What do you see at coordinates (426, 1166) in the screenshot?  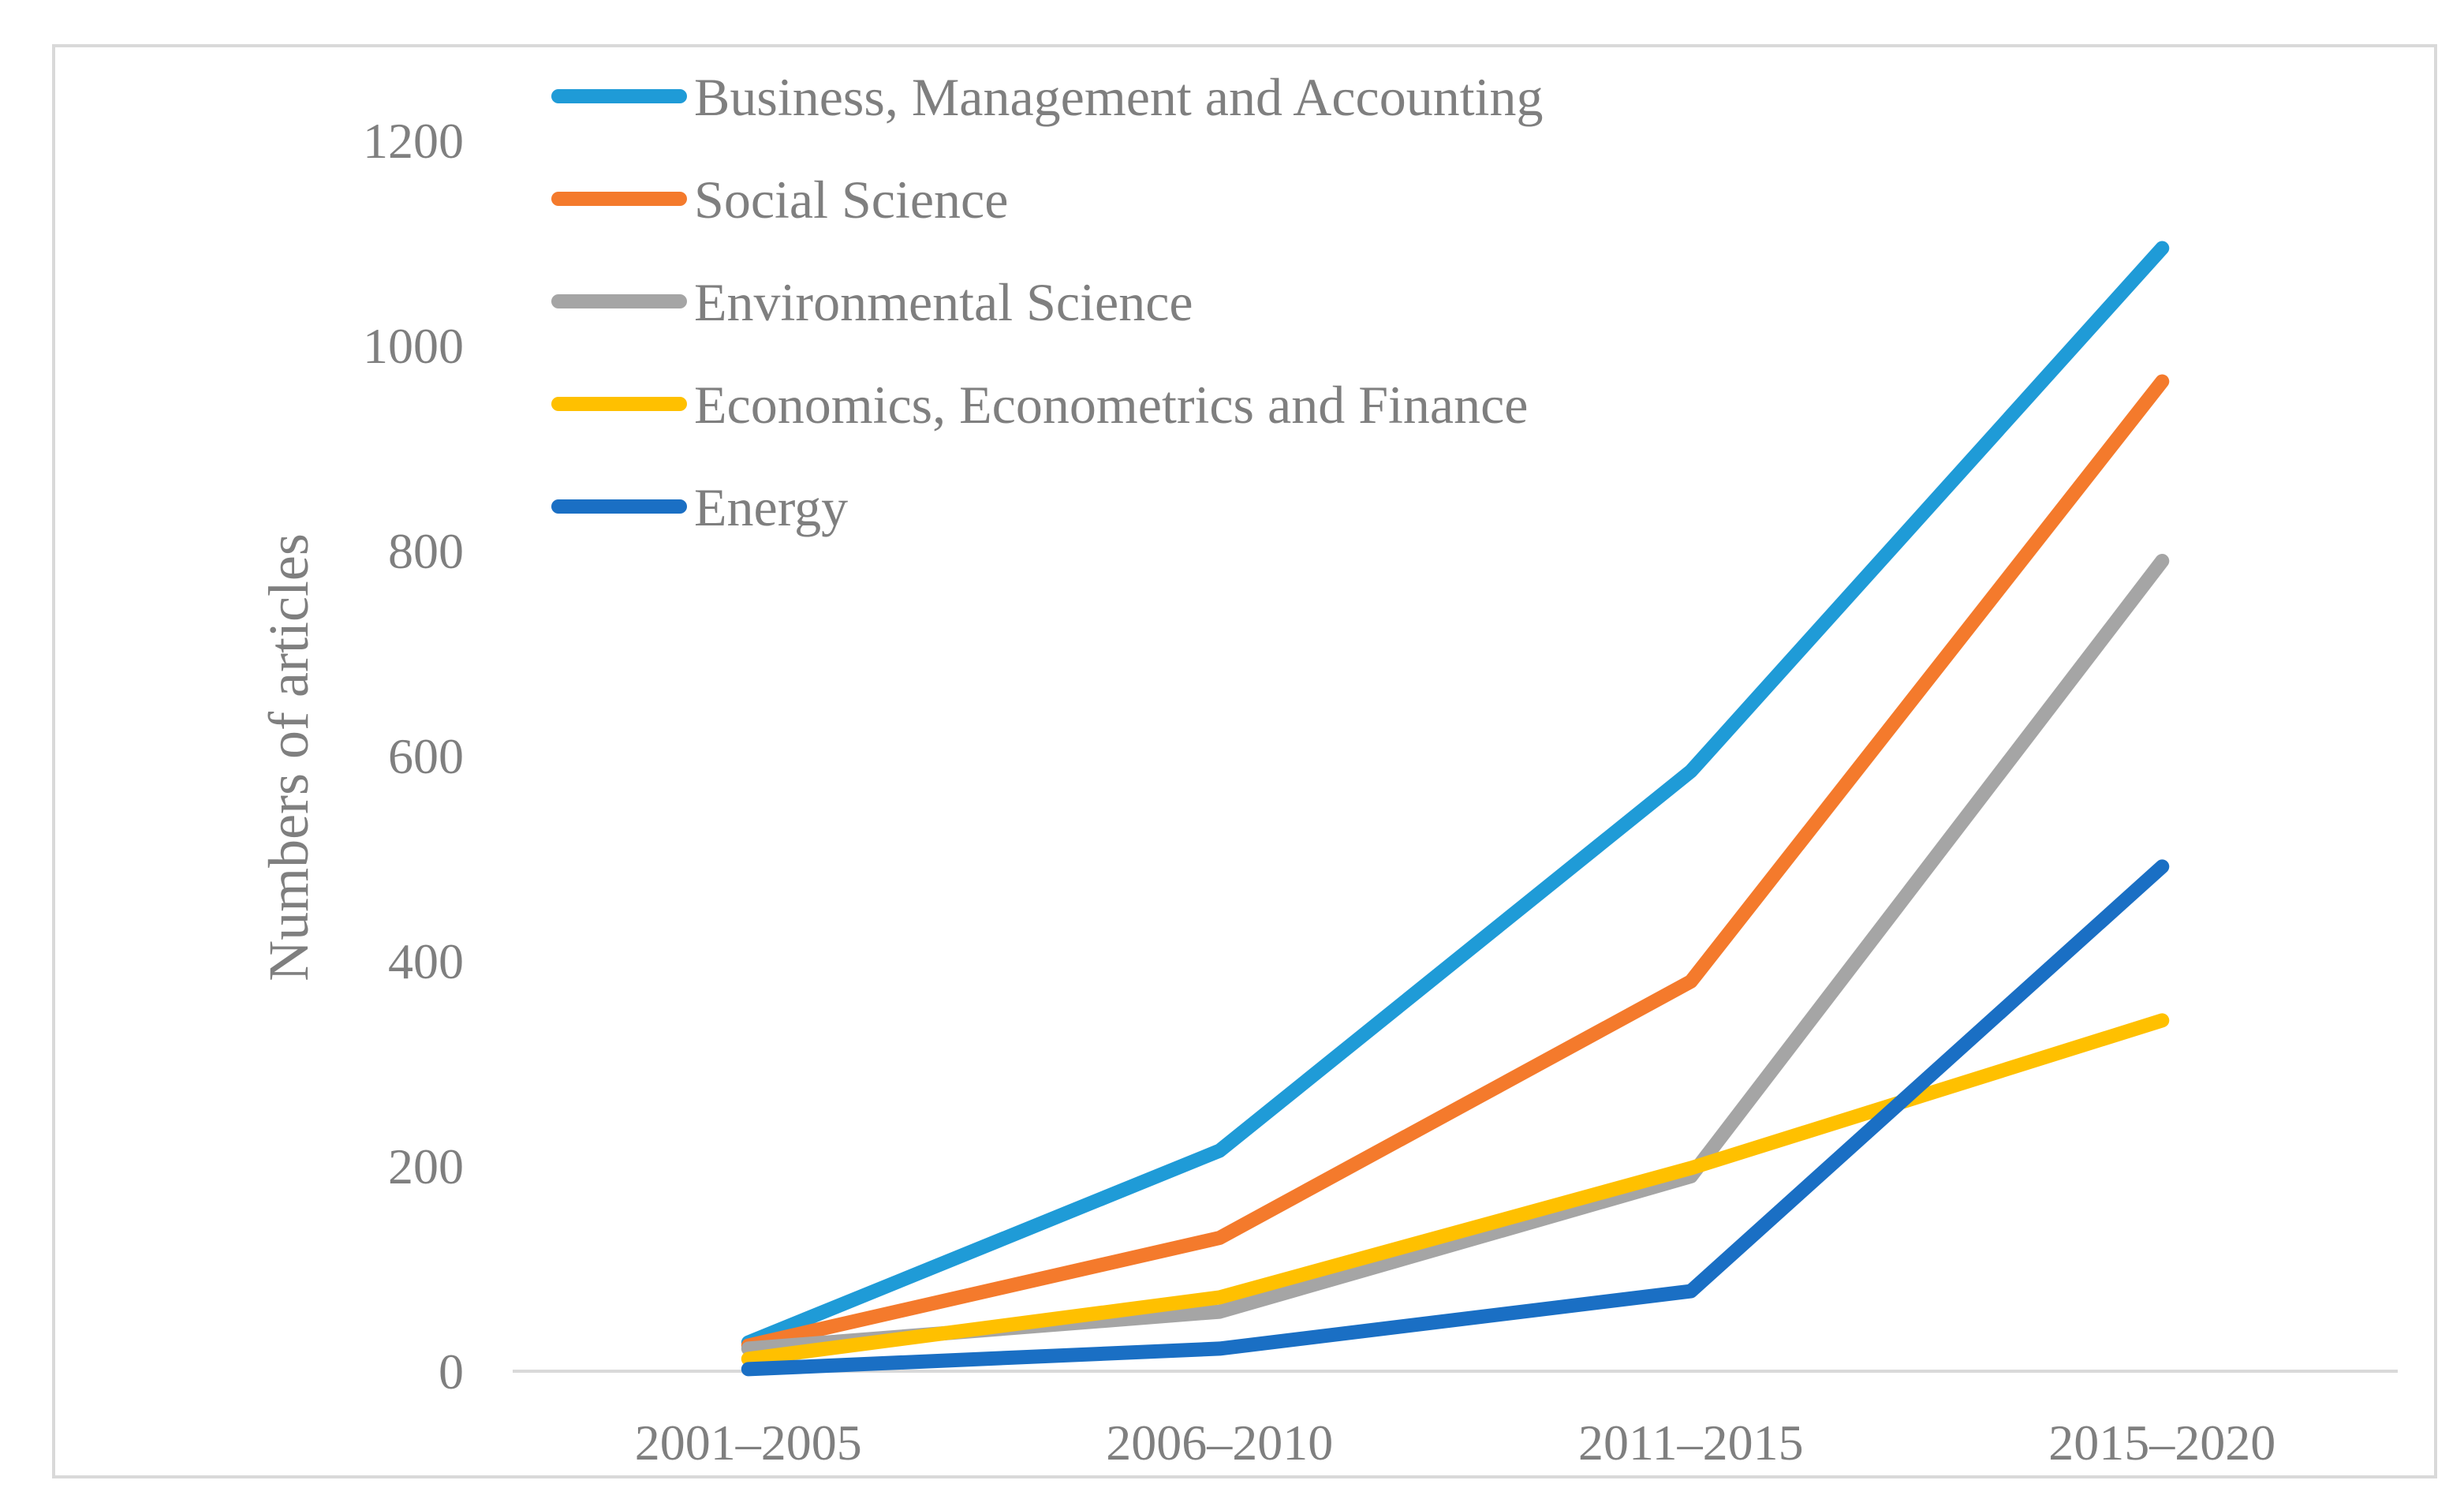 I see `y-tick-label: 200` at bounding box center [426, 1166].